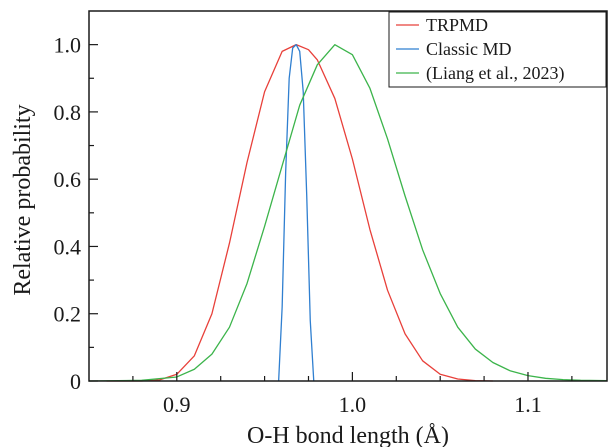  What do you see at coordinates (348, 435) in the screenshot?
I see `x-axis-title: O-H bond length (Å)` at bounding box center [348, 435].